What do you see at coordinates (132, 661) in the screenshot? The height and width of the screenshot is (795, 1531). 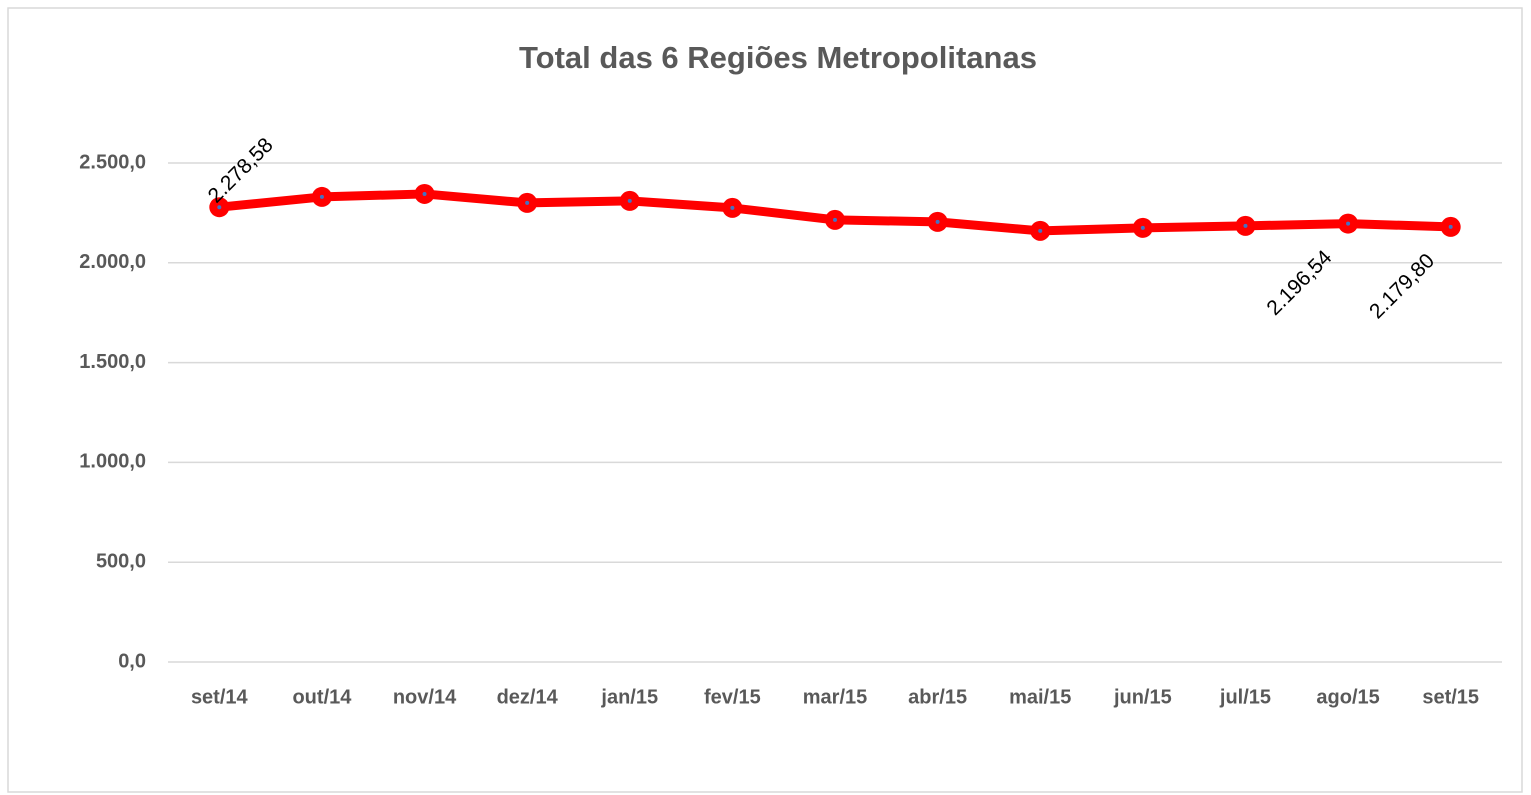 I see `y-tick-label: 0,0` at bounding box center [132, 661].